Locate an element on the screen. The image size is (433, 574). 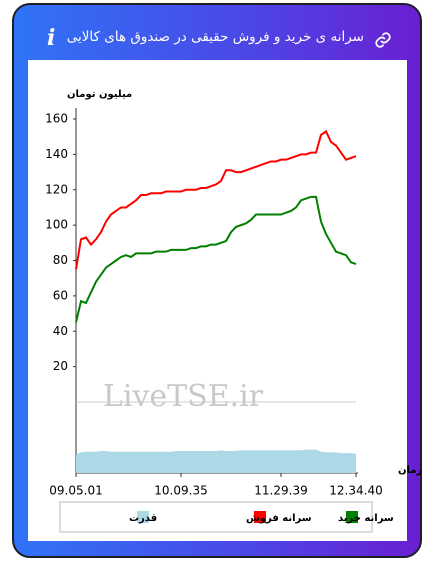
series-line is located at coordinates (216, 259).